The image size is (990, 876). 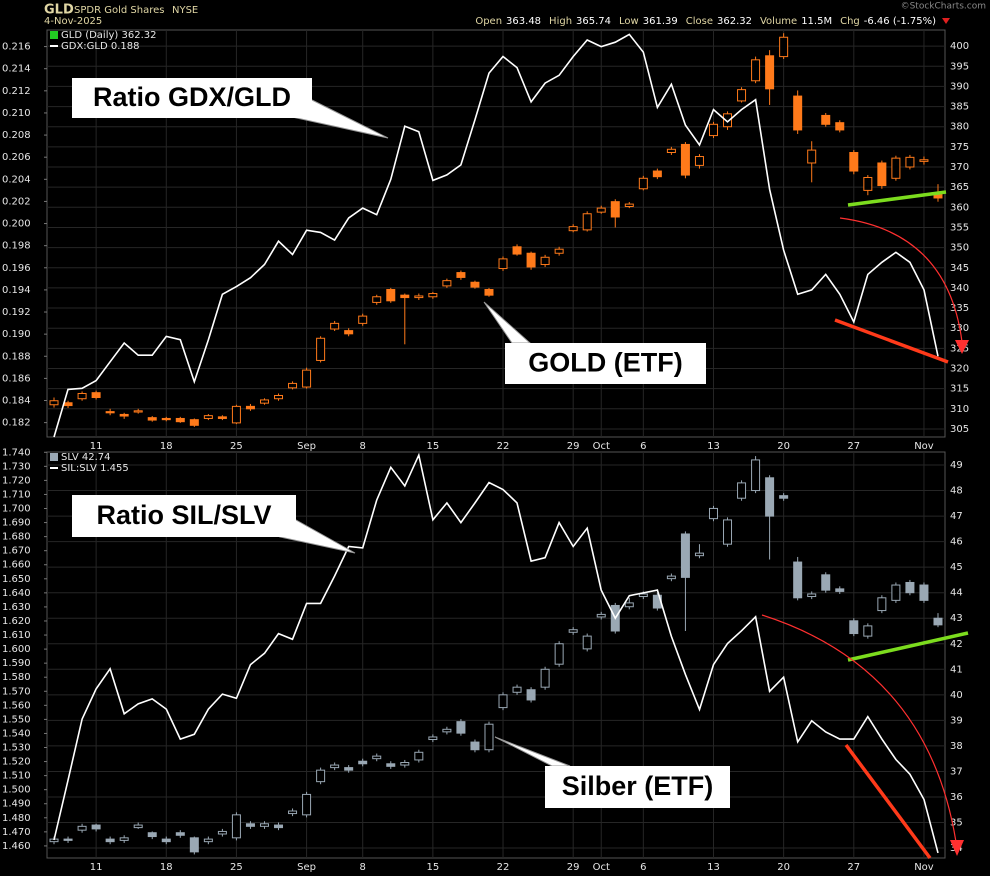 What do you see at coordinates (660, 21) in the screenshot?
I see `quote-value: 361.39` at bounding box center [660, 21].